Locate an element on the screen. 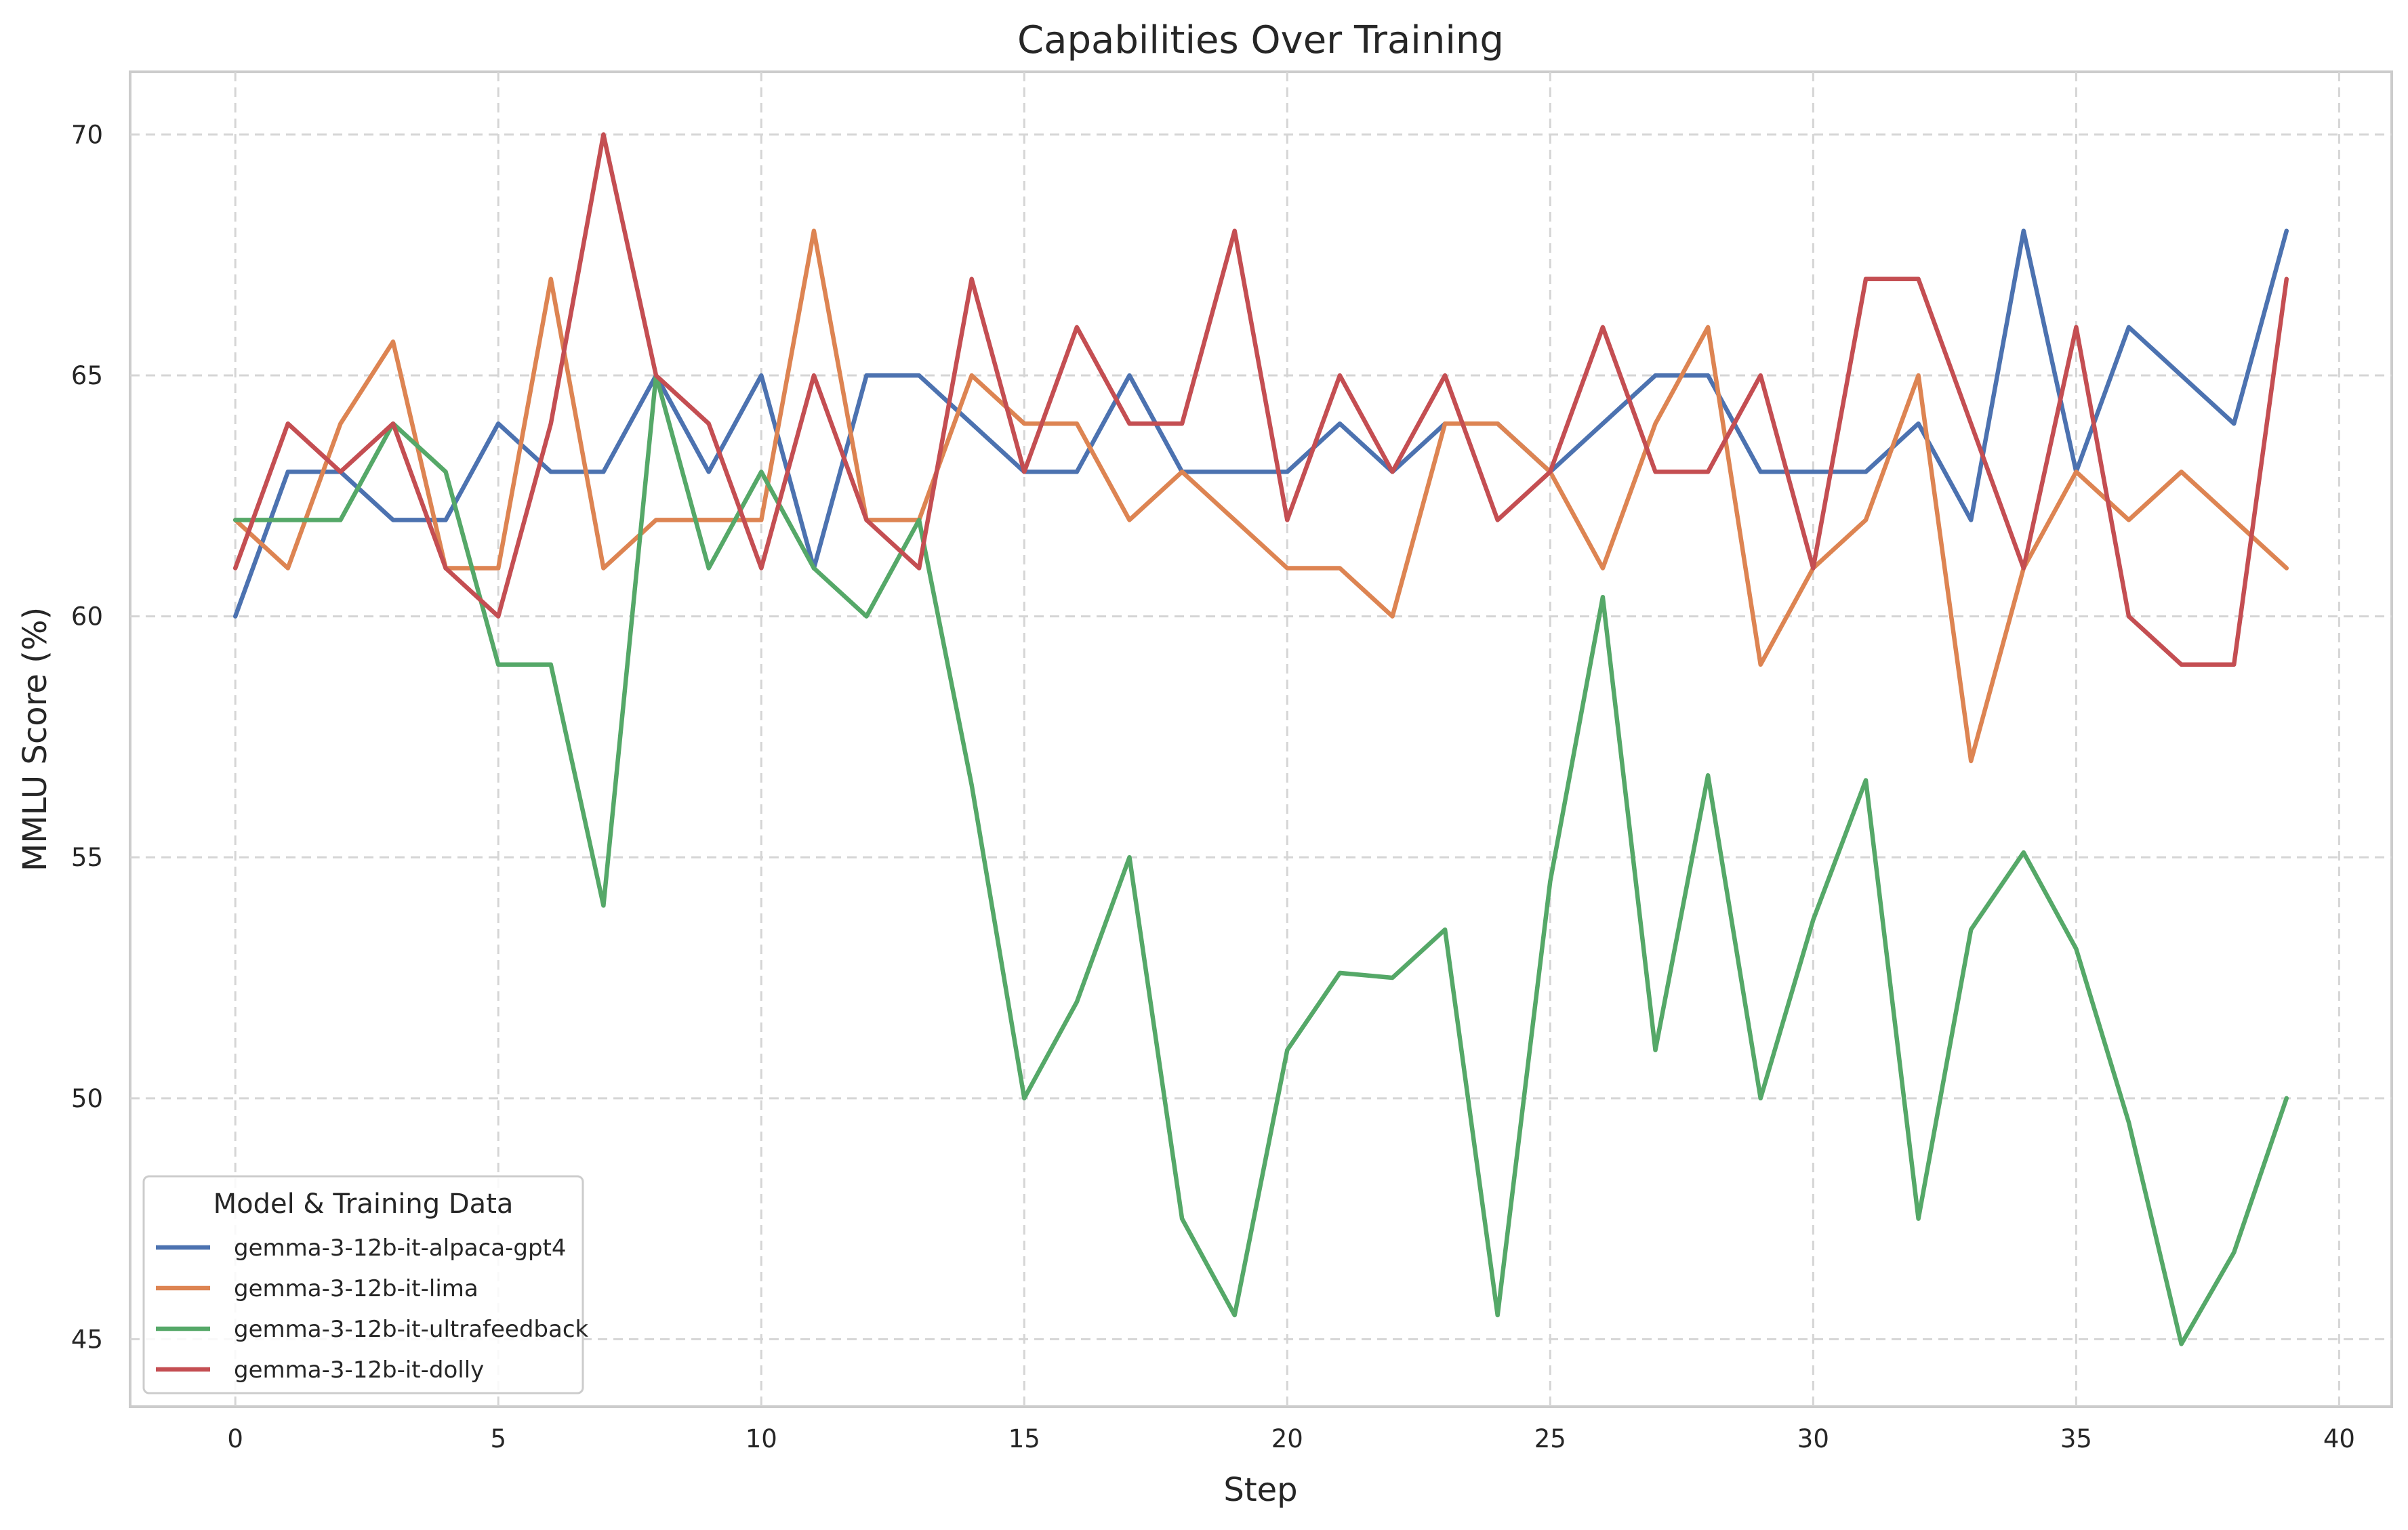 The image size is (2408, 1530). x-tick-label: 35 is located at coordinates (2076, 1438).